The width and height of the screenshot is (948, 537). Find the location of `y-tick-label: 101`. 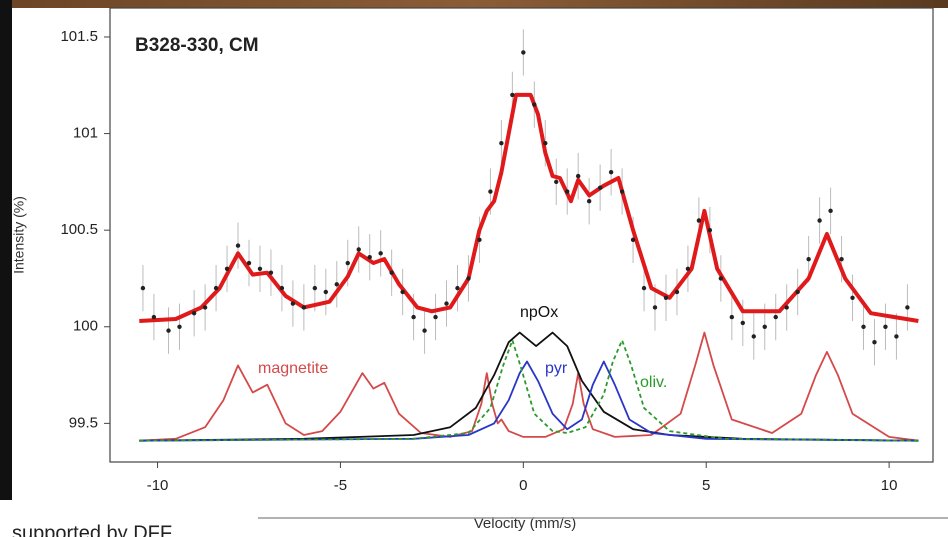

y-tick-label: 101 is located at coordinates (85, 133).